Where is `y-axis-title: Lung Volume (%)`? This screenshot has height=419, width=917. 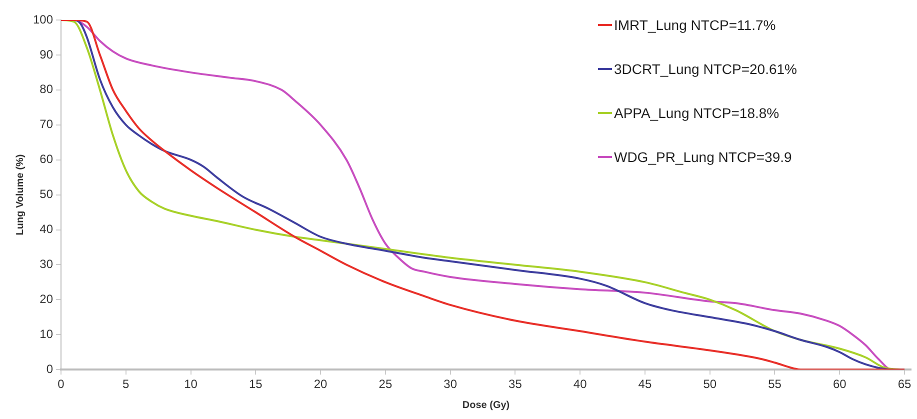 y-axis-title: Lung Volume (%) is located at coordinates (20, 195).